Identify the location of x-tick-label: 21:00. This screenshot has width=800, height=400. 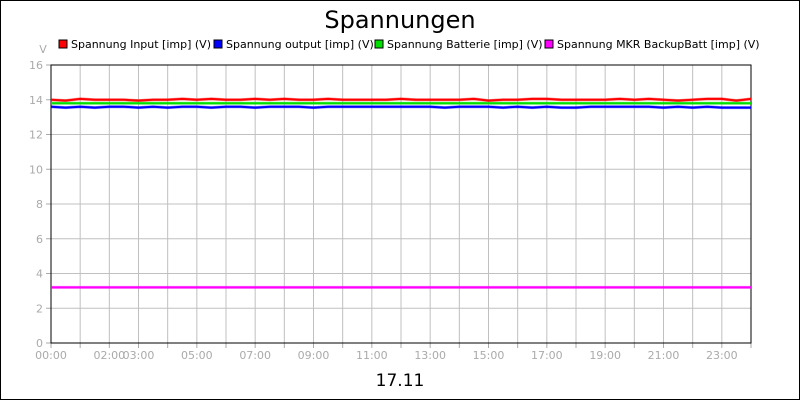
(664, 355).